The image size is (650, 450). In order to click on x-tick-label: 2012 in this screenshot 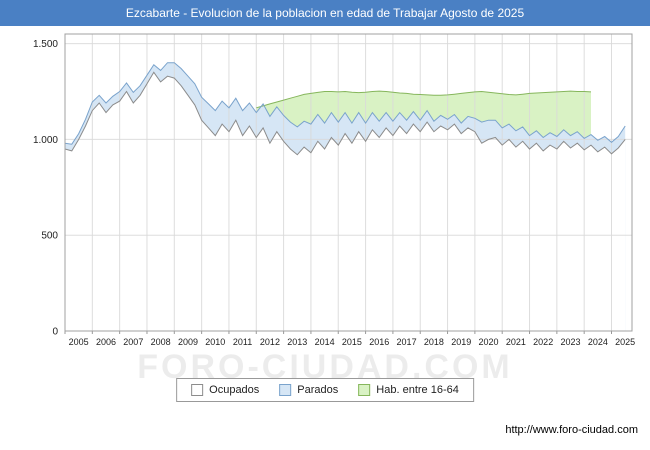, I will do `click(270, 342)`.